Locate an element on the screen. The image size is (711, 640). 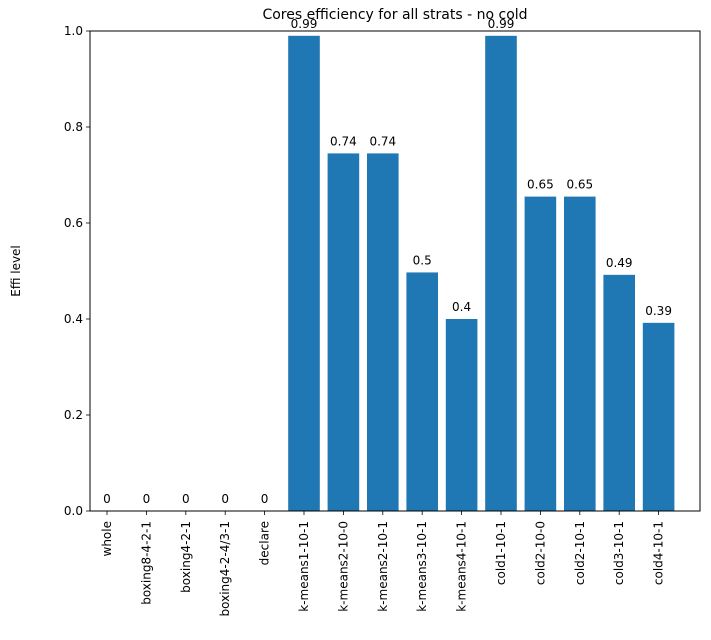
x-tick-label-3: boxing4-2-4/3-1 is located at coordinates (225, 568).